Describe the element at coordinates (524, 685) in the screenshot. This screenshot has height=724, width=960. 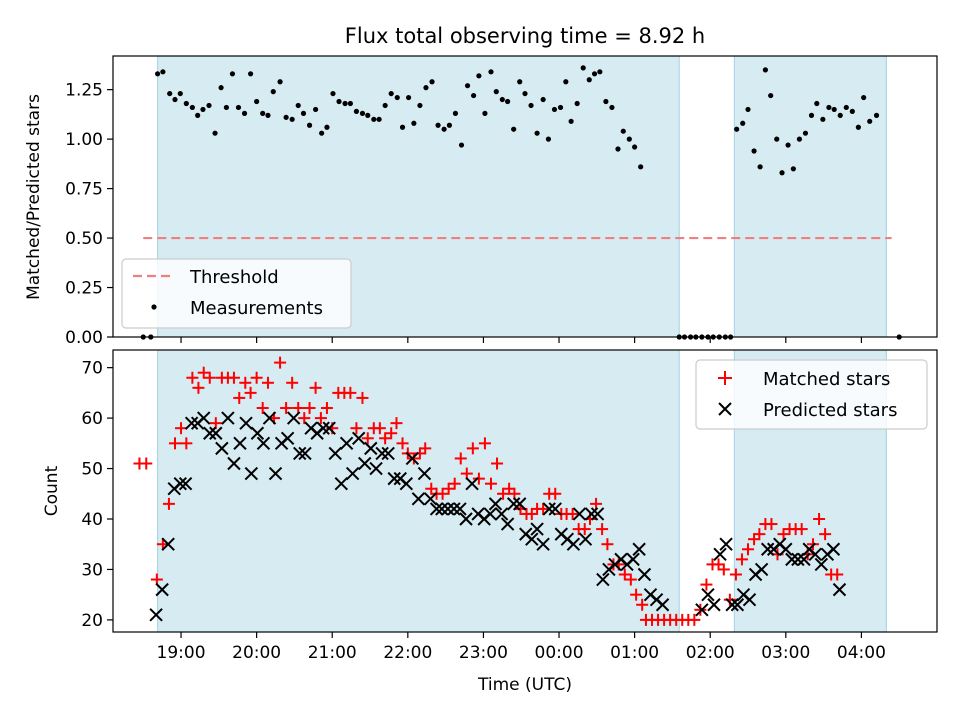
I see `x-axis-label: Time (UTC)` at that location.